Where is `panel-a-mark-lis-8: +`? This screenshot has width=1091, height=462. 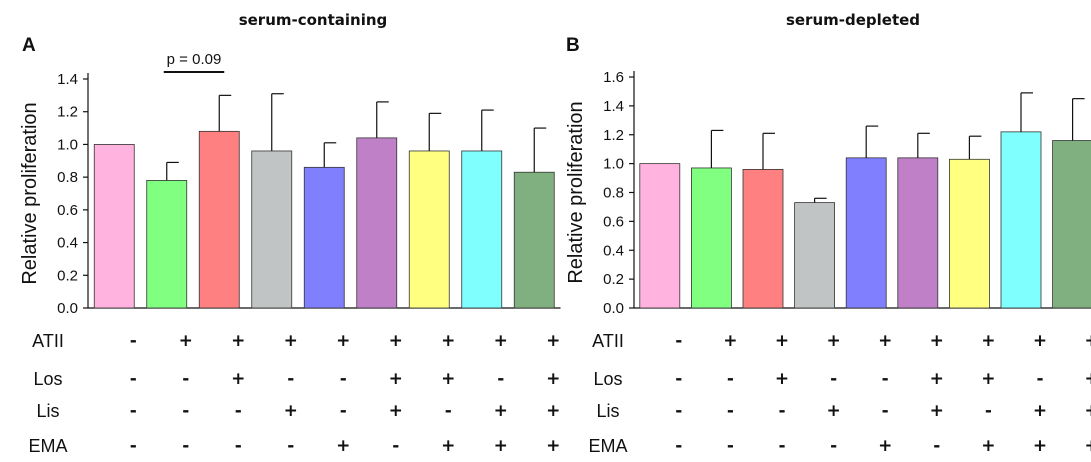 panel-a-mark-lis-8: + is located at coordinates (501, 411).